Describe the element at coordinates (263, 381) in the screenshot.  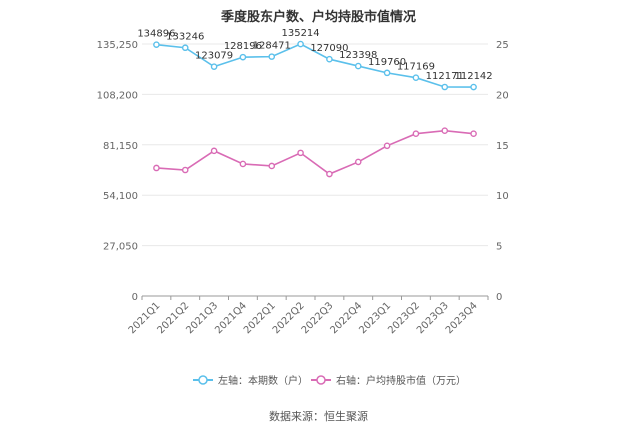
I see `legend-label-left: 左轴：本期数（户）` at that location.